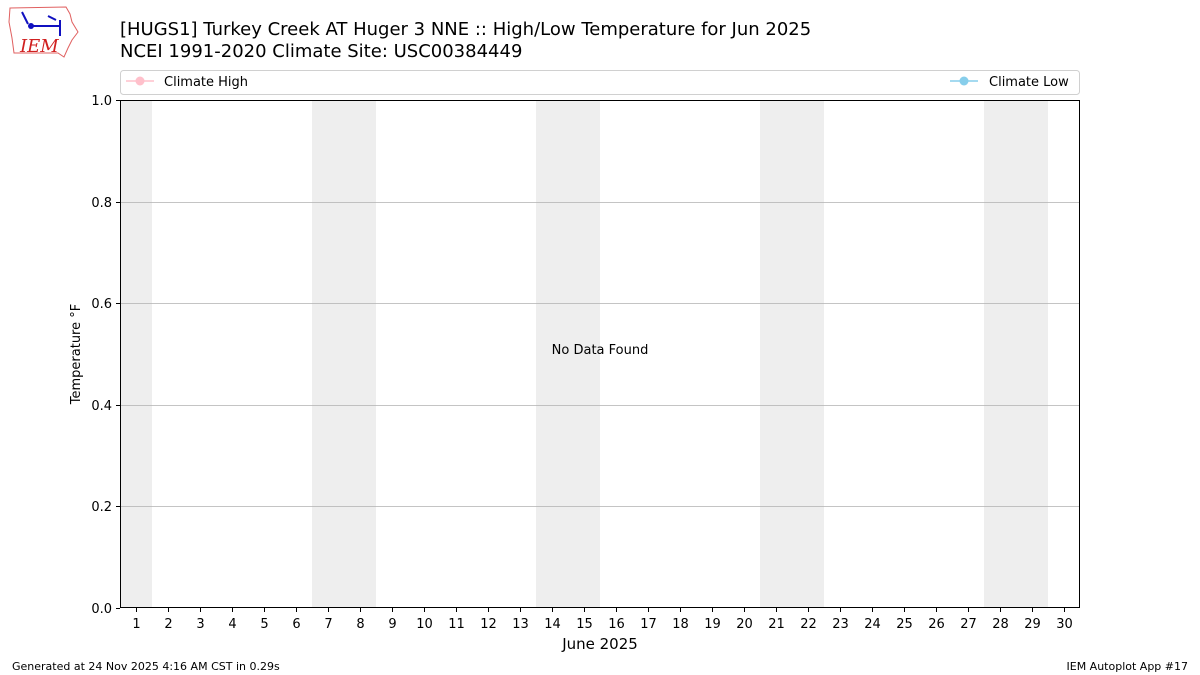 Image resolution: width=1200 pixels, height=675 pixels. What do you see at coordinates (600, 350) in the screenshot?
I see `no-data-annotation: No Data Found` at bounding box center [600, 350].